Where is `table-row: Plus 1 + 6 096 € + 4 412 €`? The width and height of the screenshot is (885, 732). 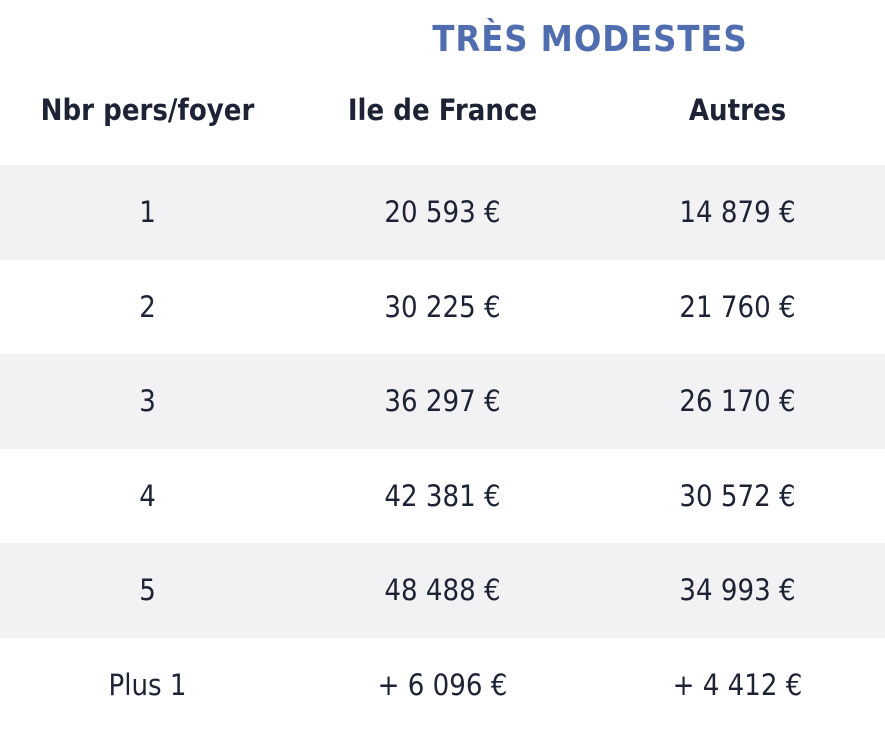
table-row: Plus 1 + 6 096 € + 4 412 € is located at coordinates (442, 685).